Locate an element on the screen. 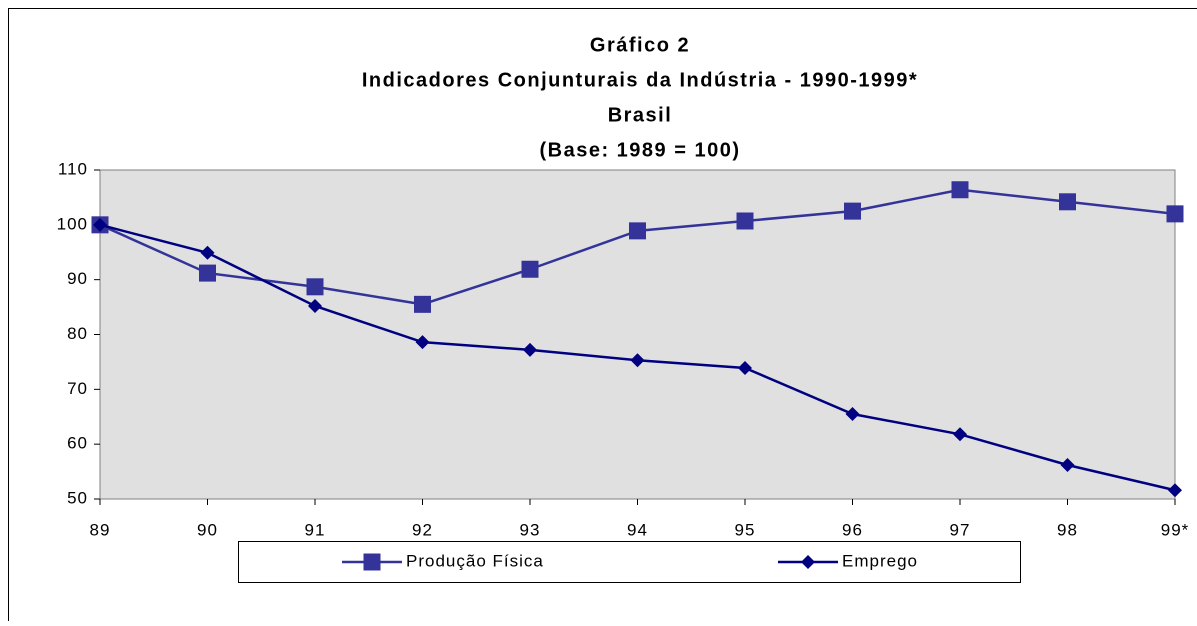  y-tick-label: 60 is located at coordinates (77, 443).